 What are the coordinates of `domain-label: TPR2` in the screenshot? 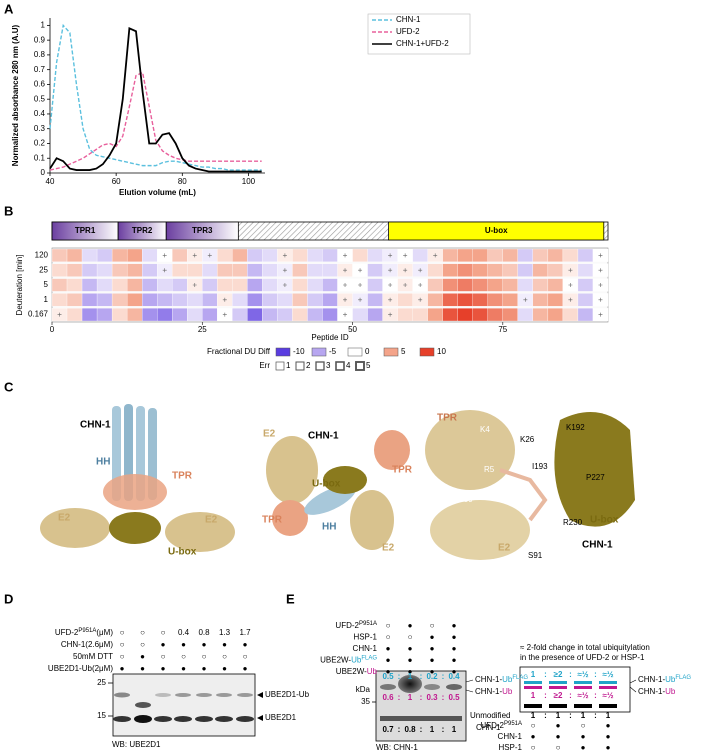 It's located at (142, 230).